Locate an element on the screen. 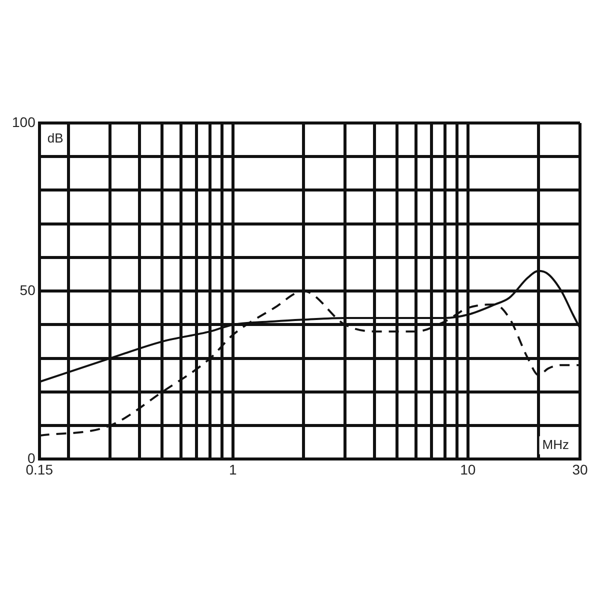  y-axis-title: dB is located at coordinates (55, 138).